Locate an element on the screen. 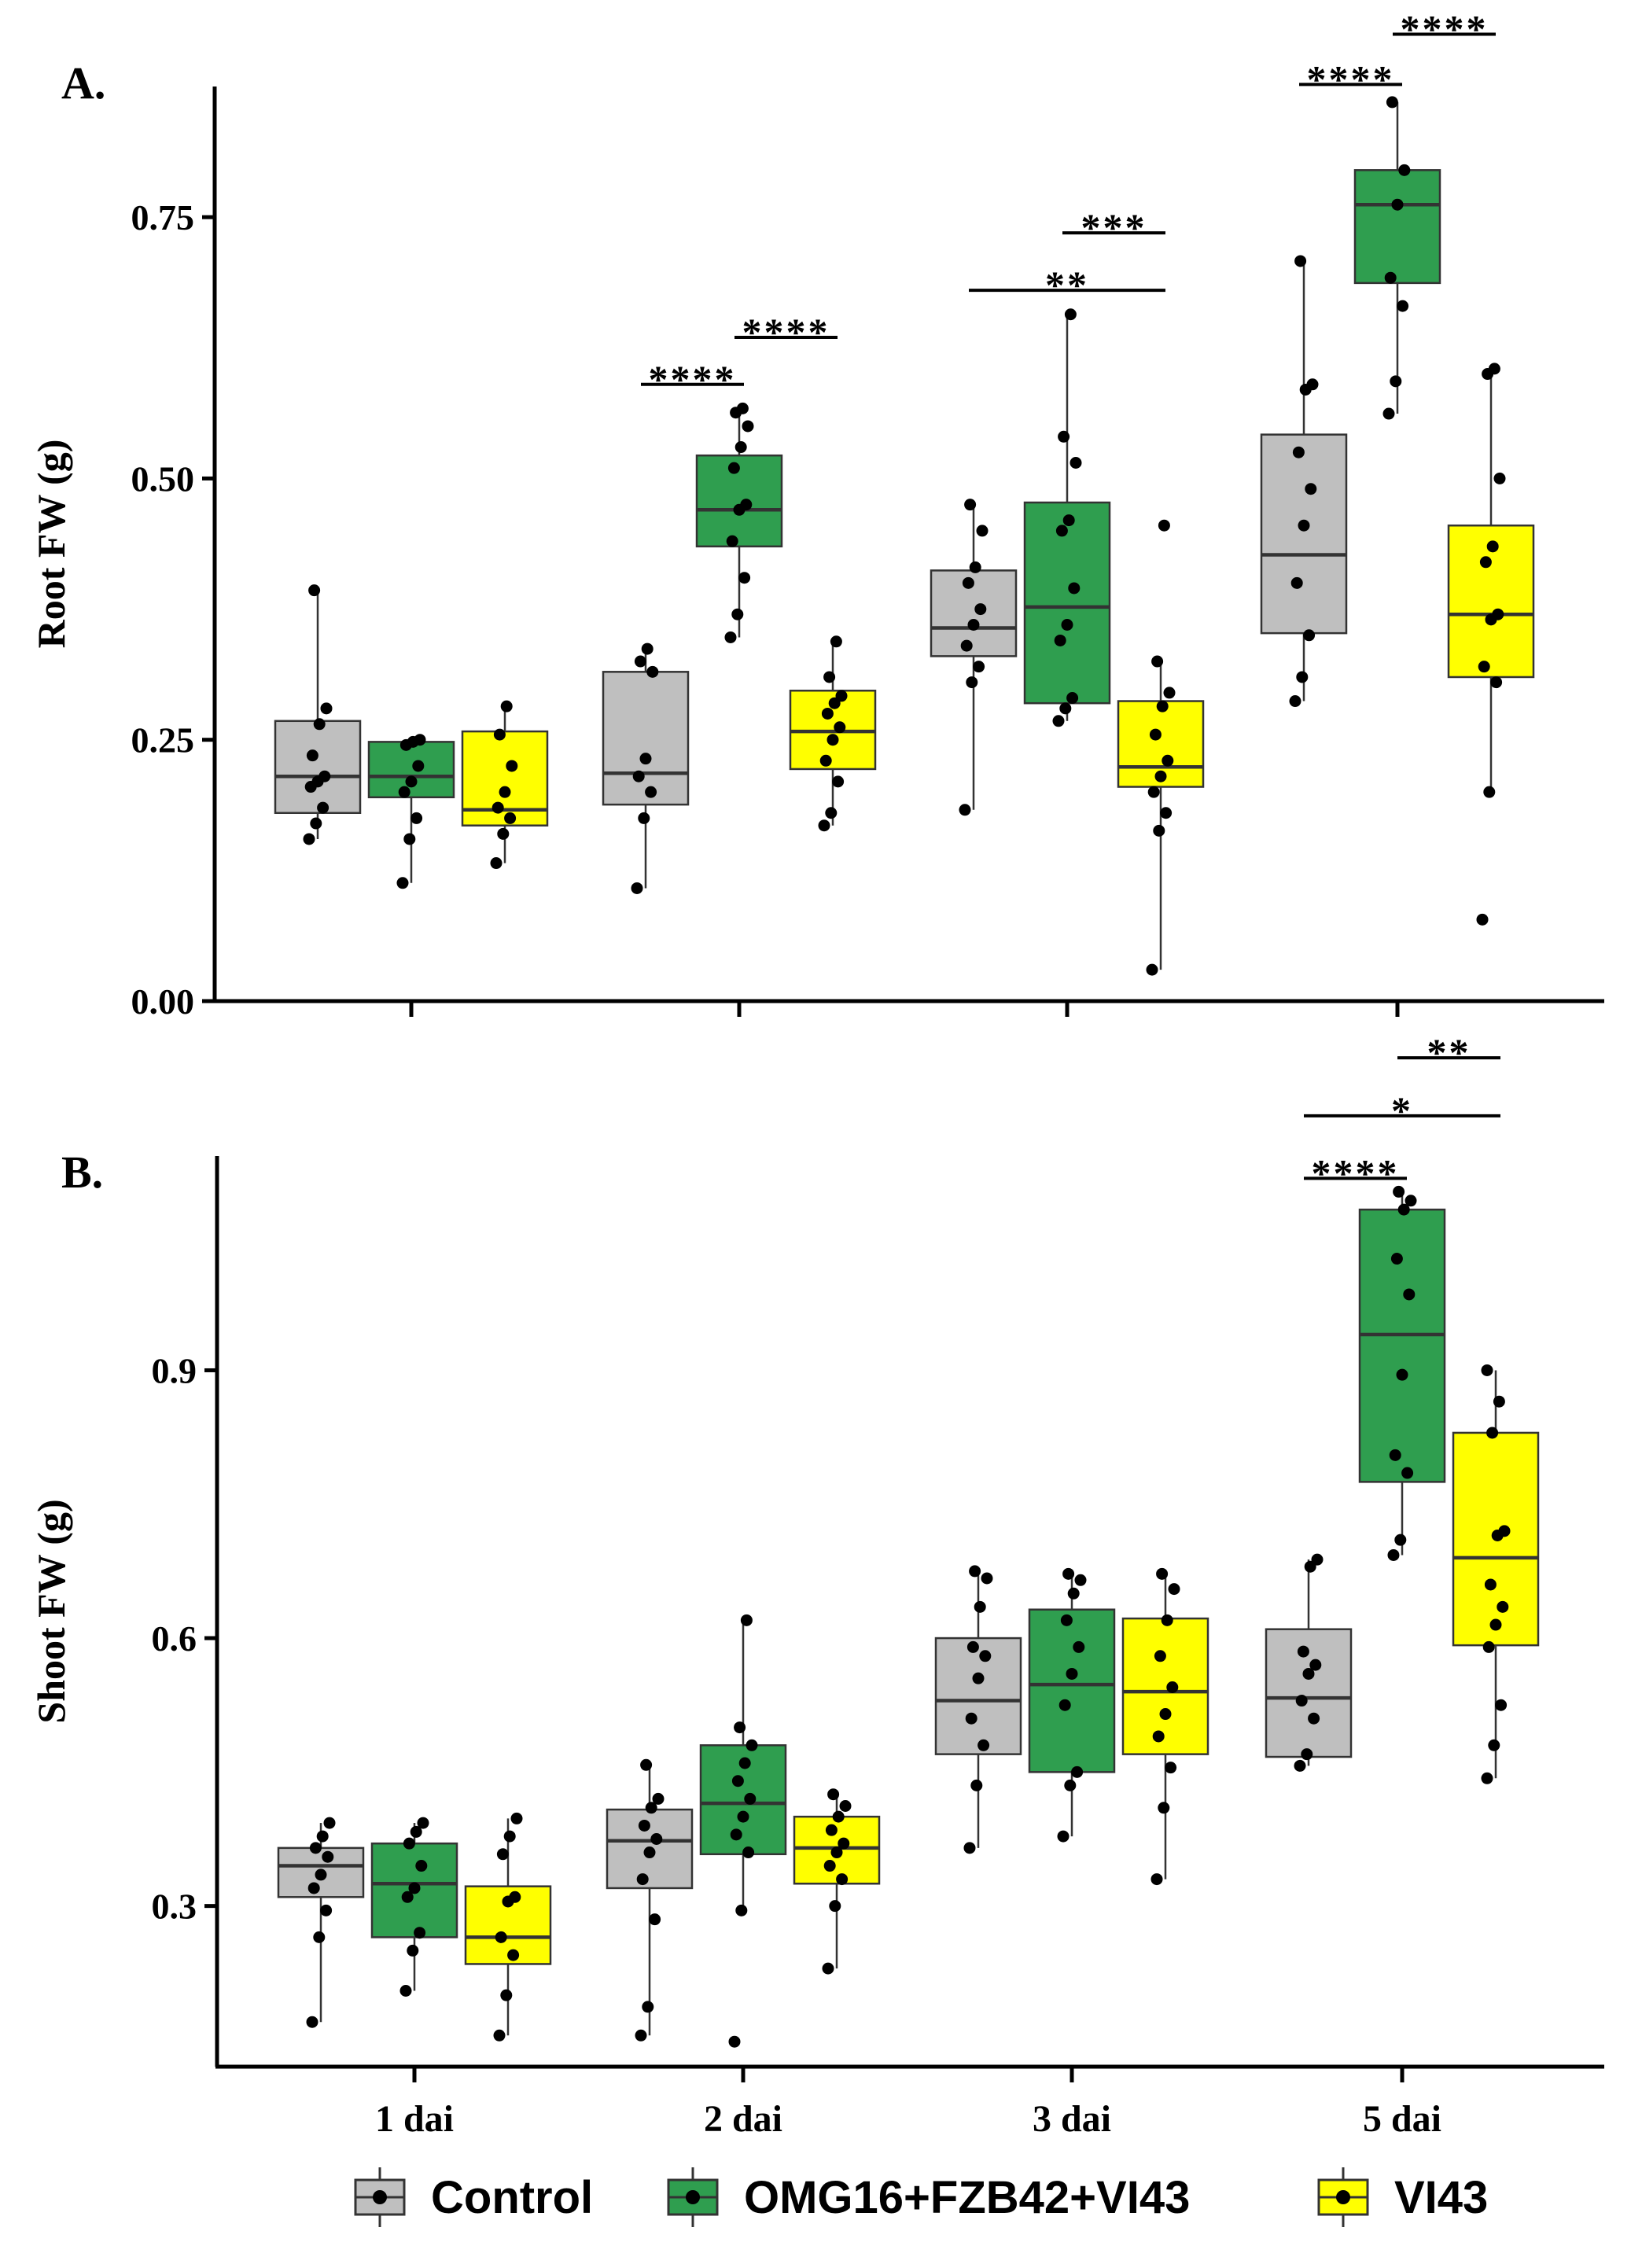  y-tick-label: 0.9 is located at coordinates (174, 1370).